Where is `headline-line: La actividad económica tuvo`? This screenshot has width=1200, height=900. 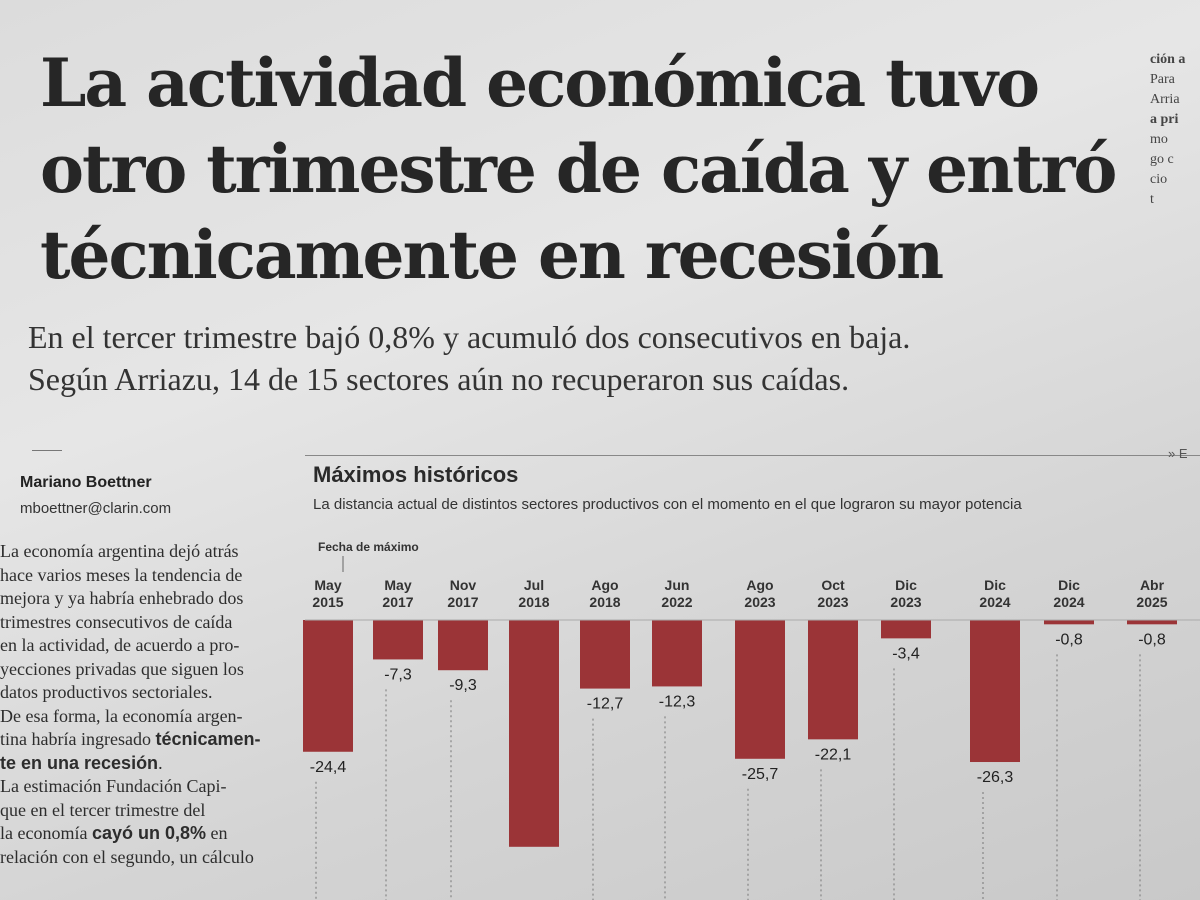
headline-line: La actividad económica tuvo is located at coordinates (540, 83).